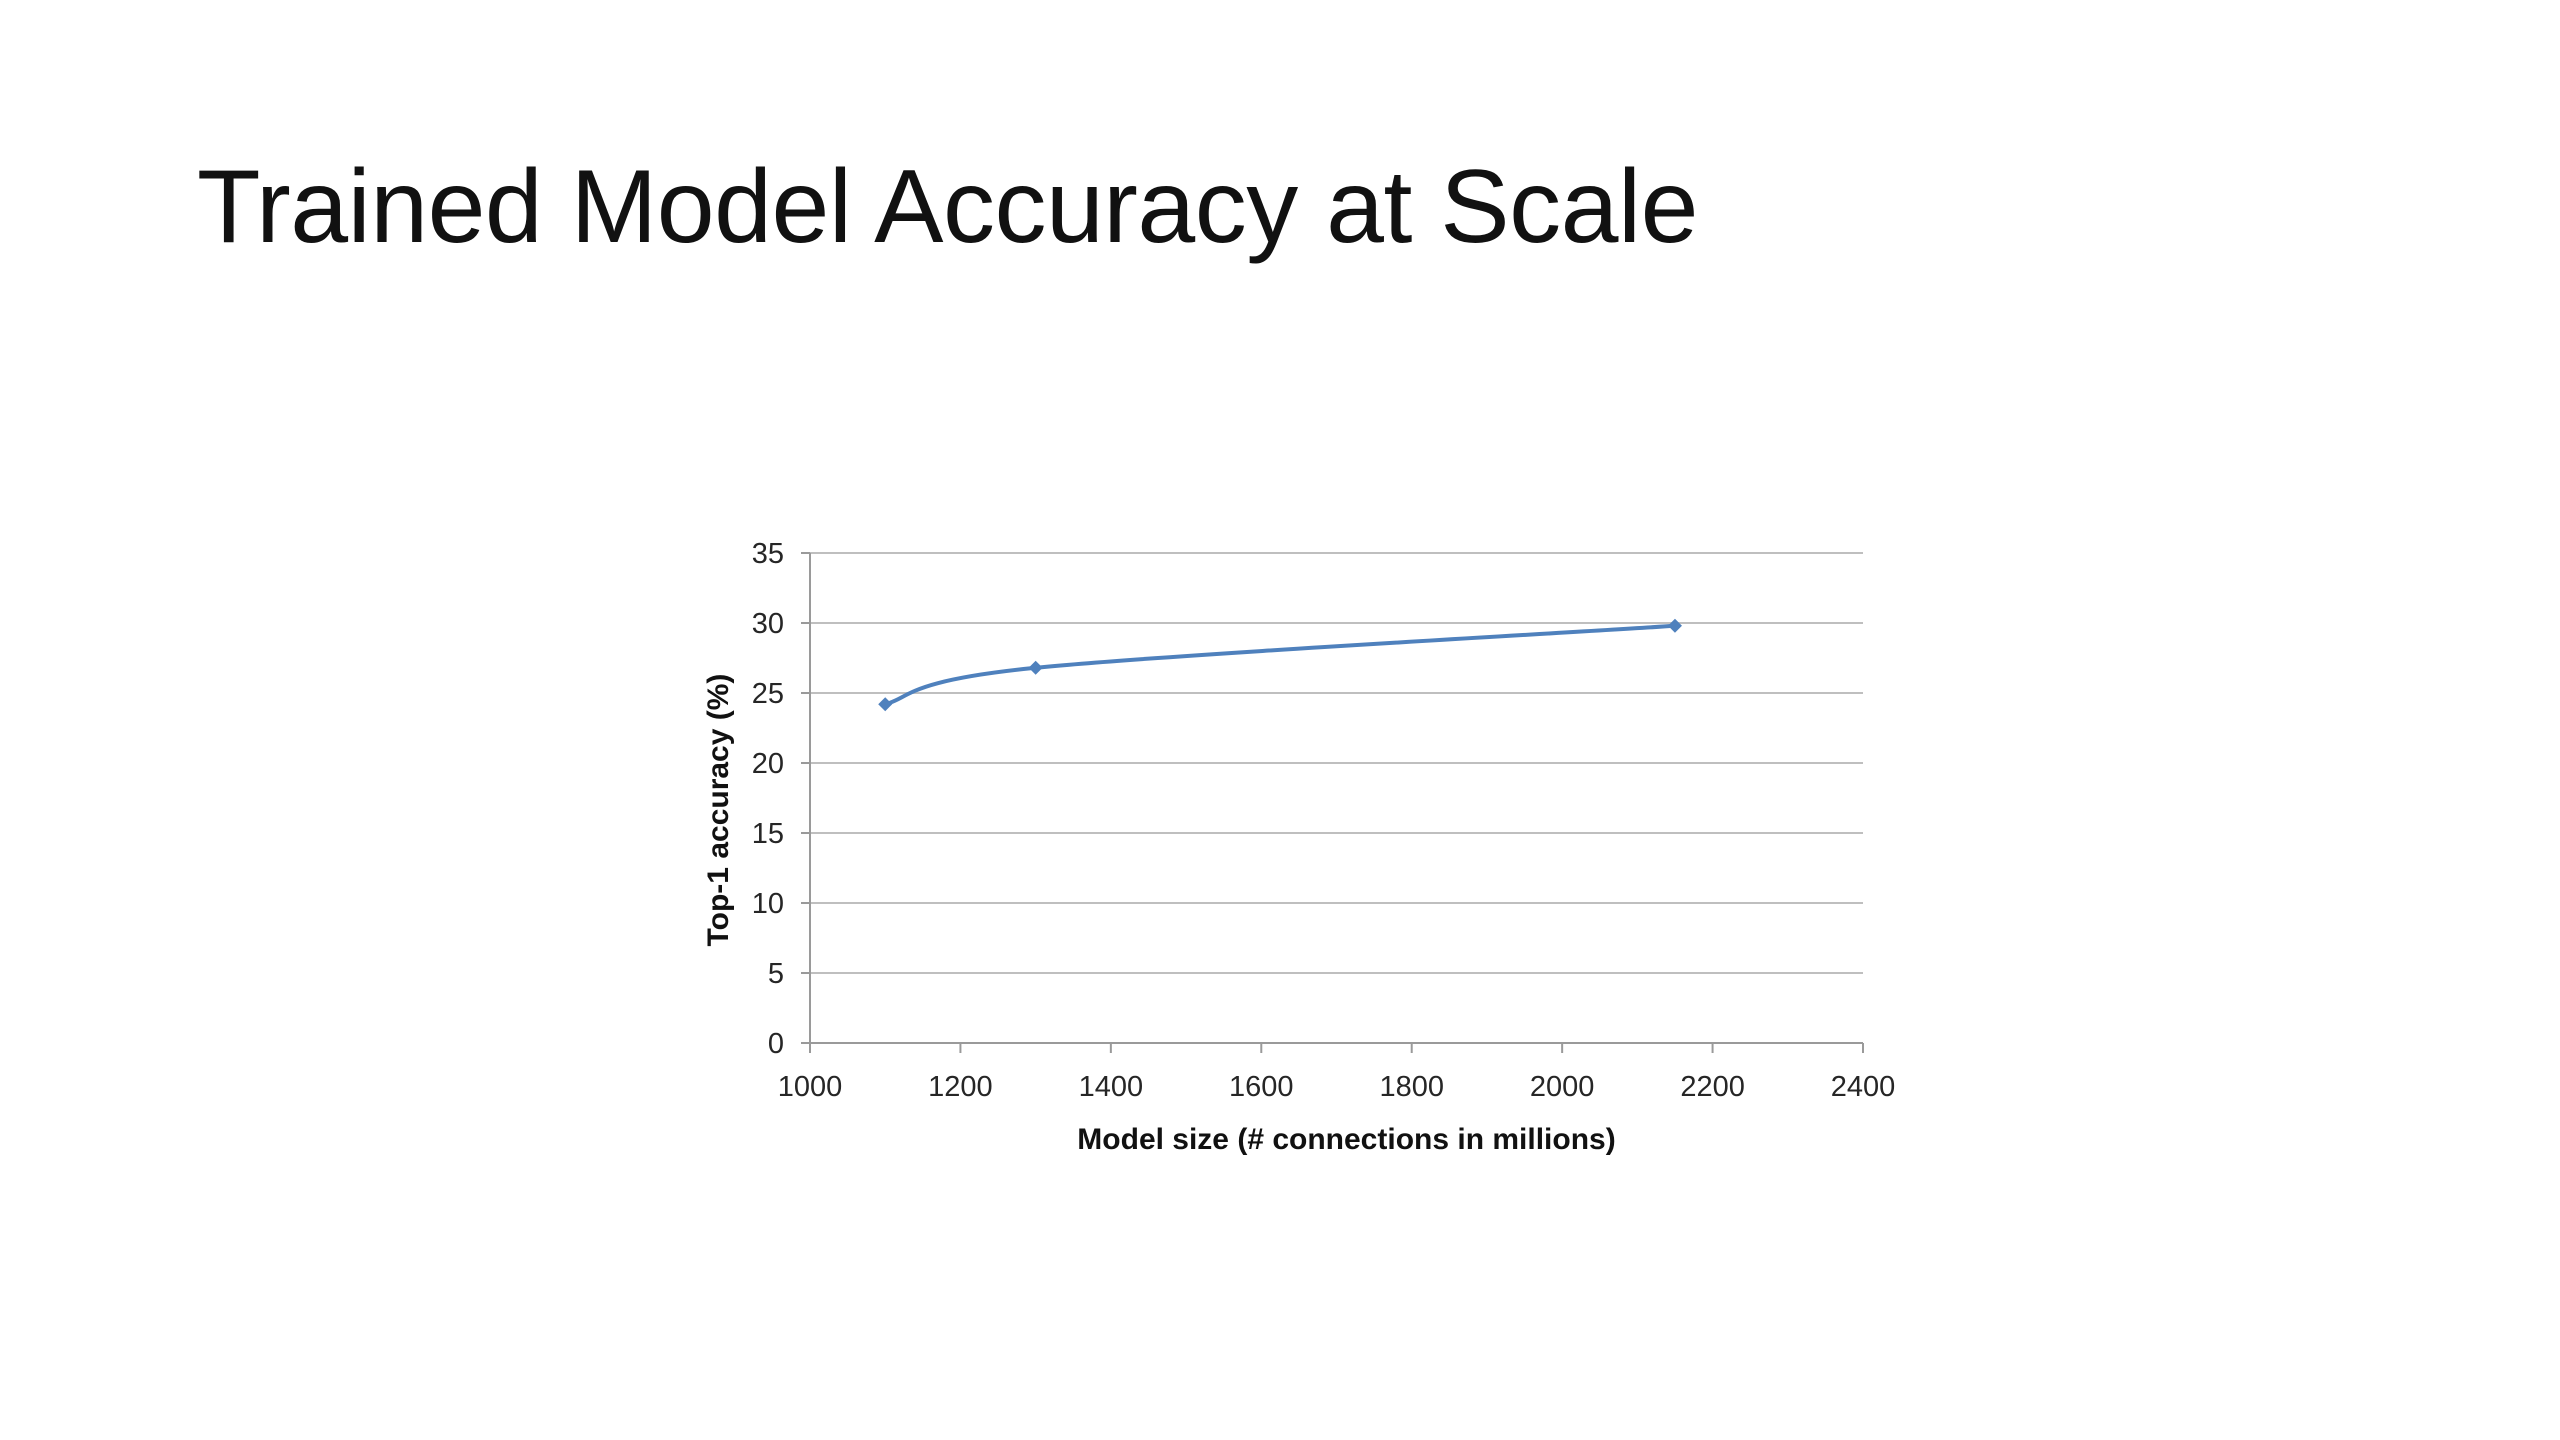 The width and height of the screenshot is (2560, 1440). What do you see at coordinates (947, 207) in the screenshot?
I see `slide-title: Trained Model Accuracy at Scale` at bounding box center [947, 207].